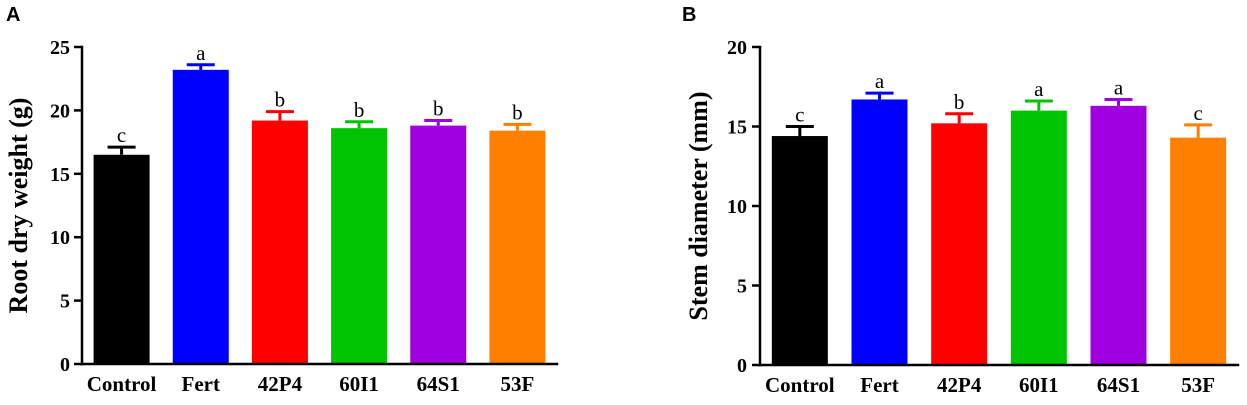 The width and height of the screenshot is (1247, 405). I want to click on significance-letter-64s1: b, so click(438, 109).